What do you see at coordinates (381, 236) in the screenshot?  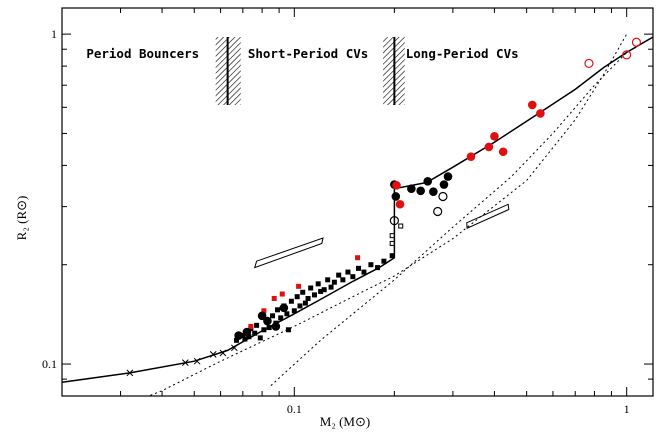 I see `error-boxes` at bounding box center [381, 236].